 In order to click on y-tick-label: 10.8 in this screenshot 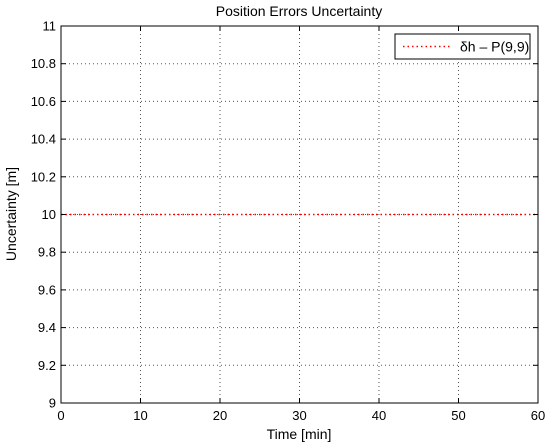, I will do `click(43, 63)`.